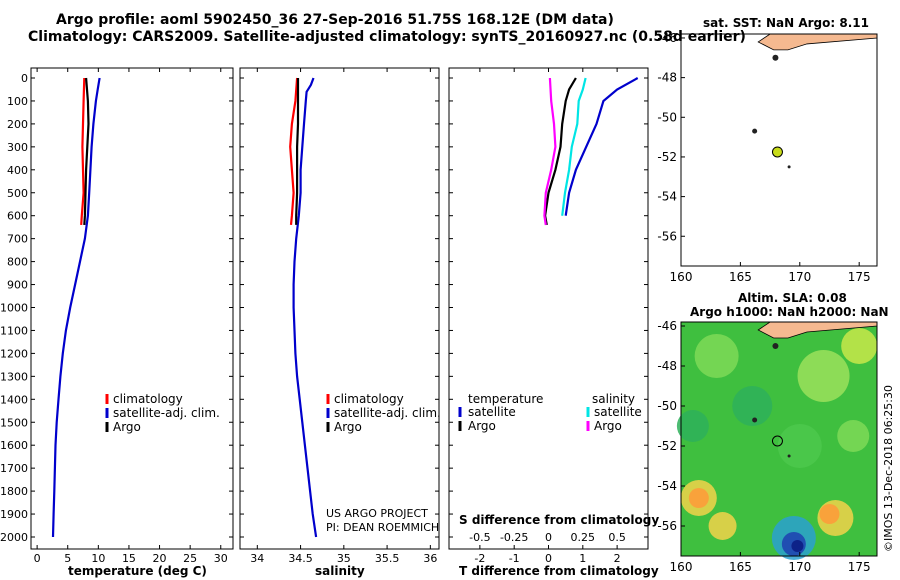  I want to click on y-tick-label: 2000, so click(14, 537).